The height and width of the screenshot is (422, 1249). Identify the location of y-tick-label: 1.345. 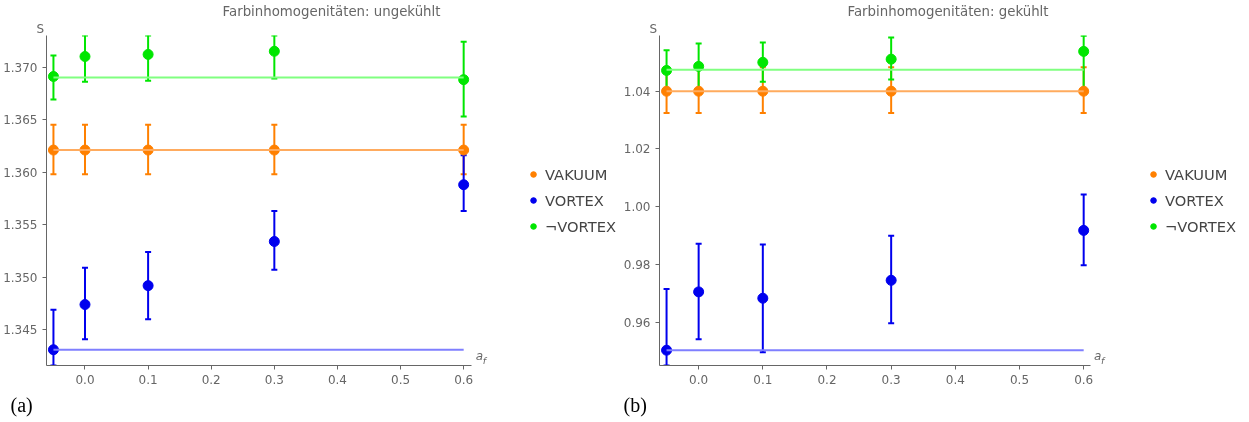
(20, 330).